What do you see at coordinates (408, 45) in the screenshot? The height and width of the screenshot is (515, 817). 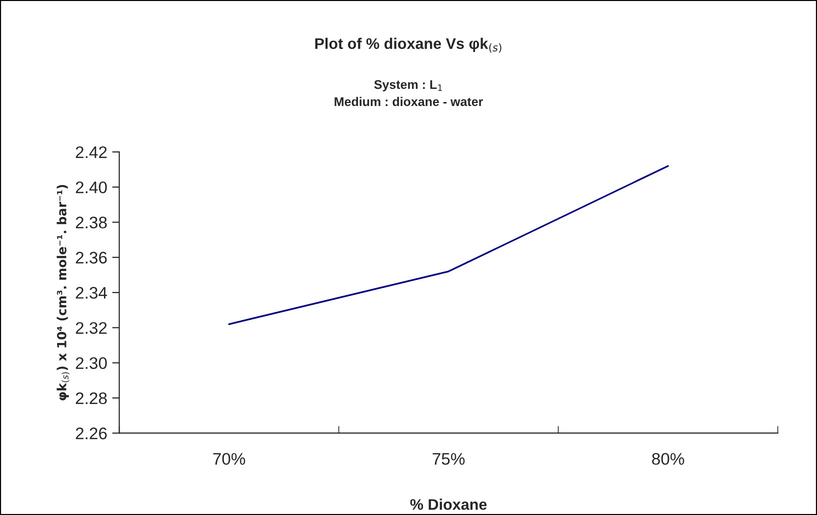 I see `chart-title: Plot of % dioxane Vs φk$_{(s)}$` at bounding box center [408, 45].